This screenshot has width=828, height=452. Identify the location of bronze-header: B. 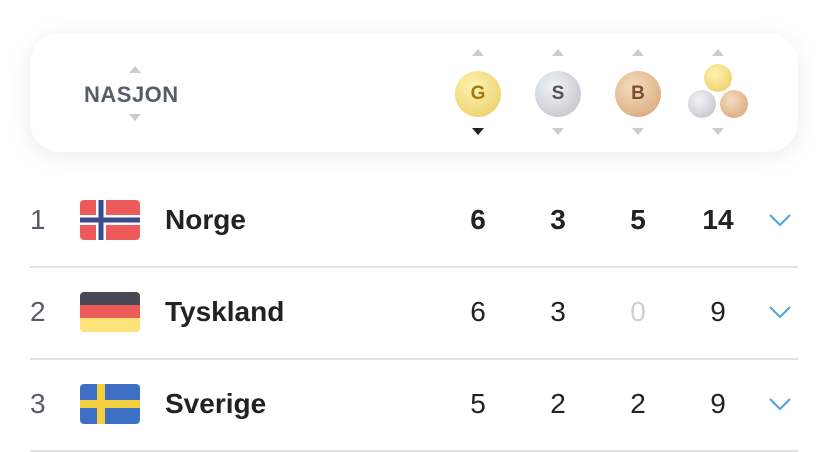
(638, 94).